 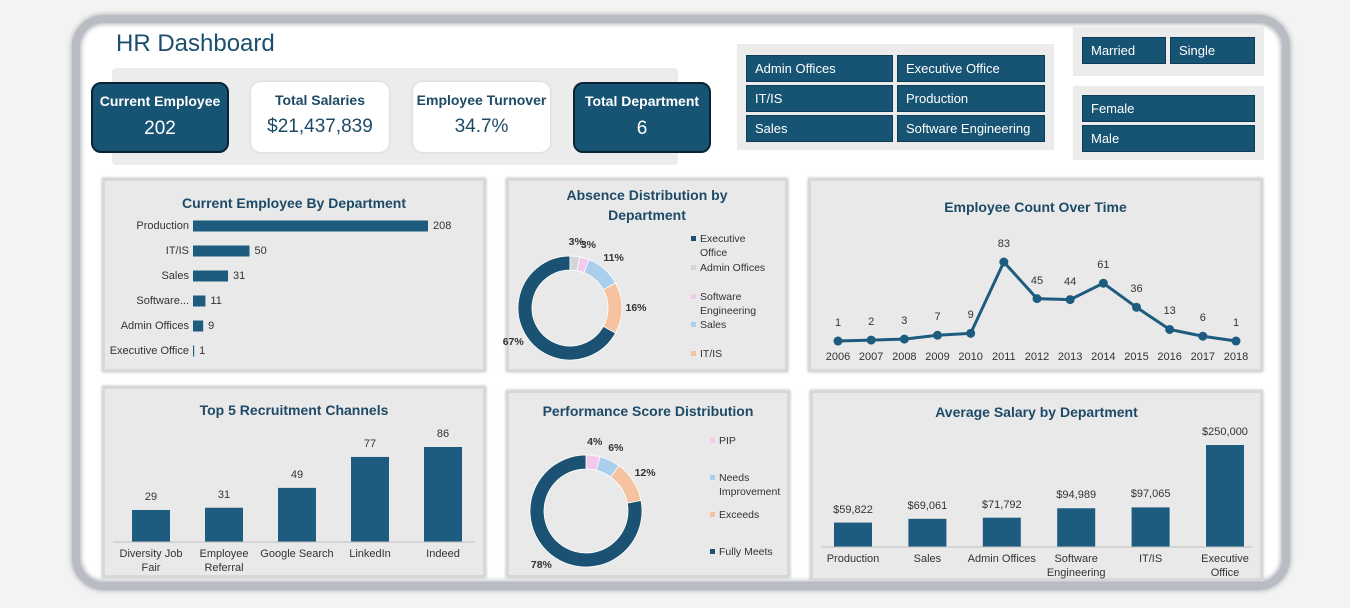 What do you see at coordinates (1225, 432) in the screenshot?
I see `data-label: $250,000` at bounding box center [1225, 432].